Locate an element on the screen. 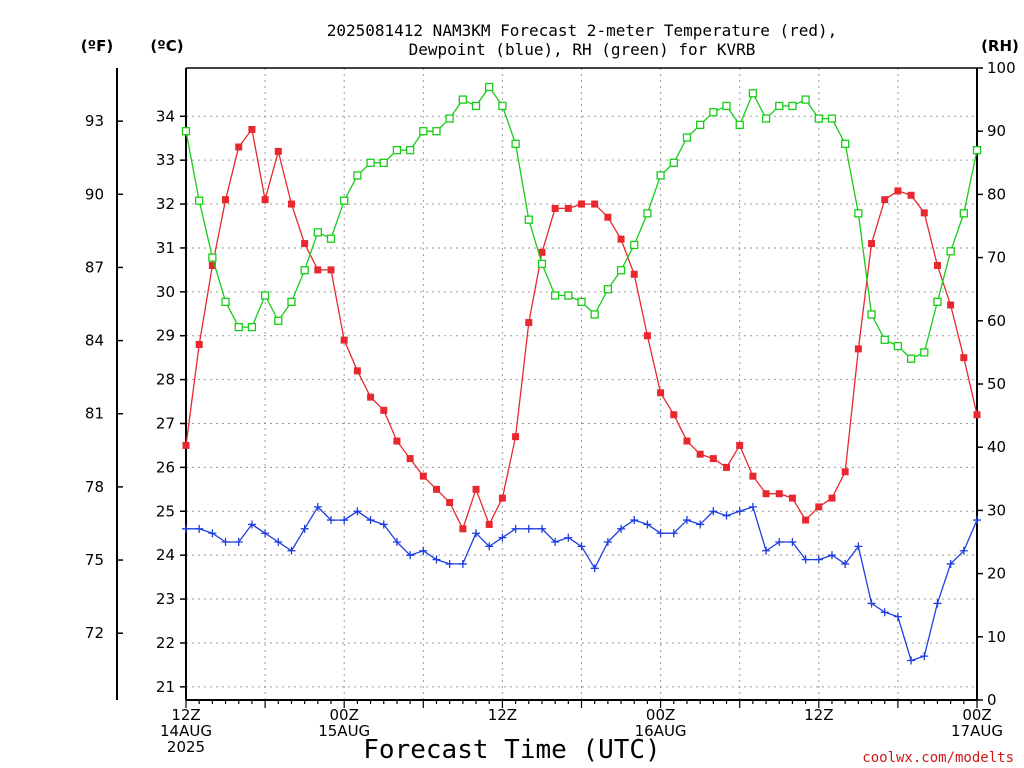  x-tick-label: 17AUG is located at coordinates (977, 731).